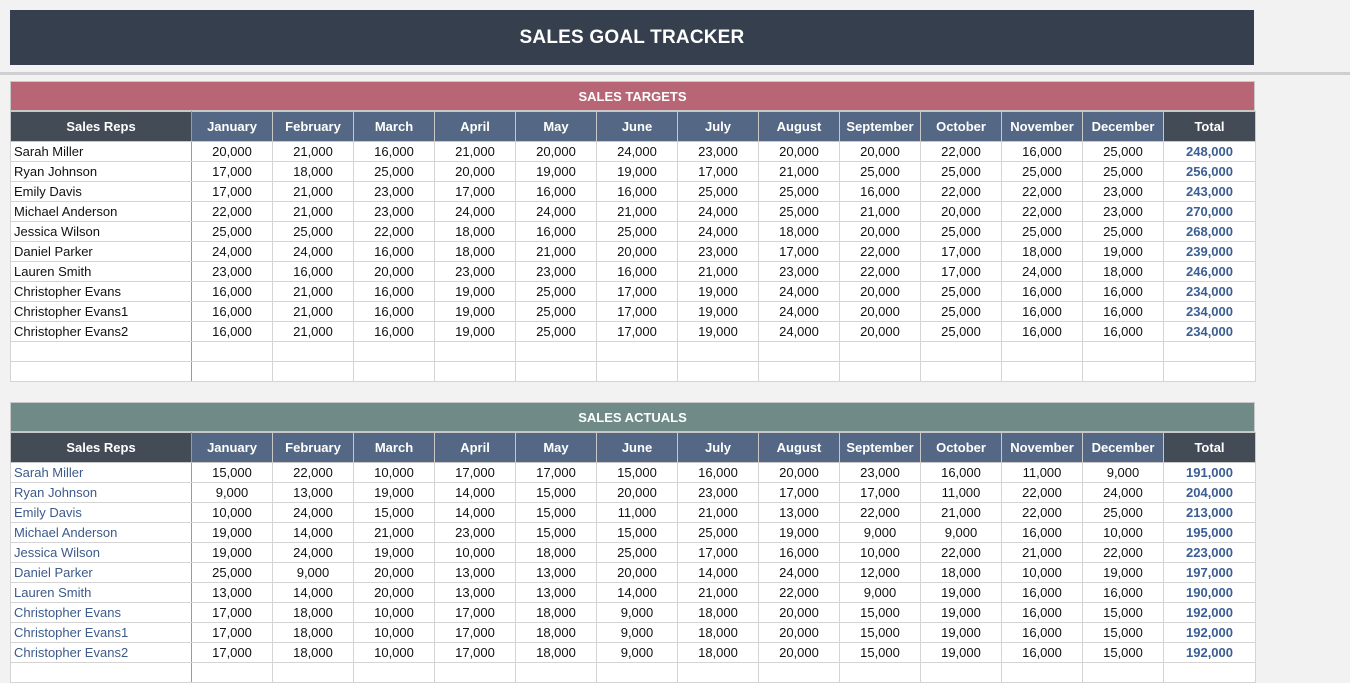 The width and height of the screenshot is (1350, 683). Describe the element at coordinates (880, 572) in the screenshot. I see `month-value-cell: 12,000` at that location.